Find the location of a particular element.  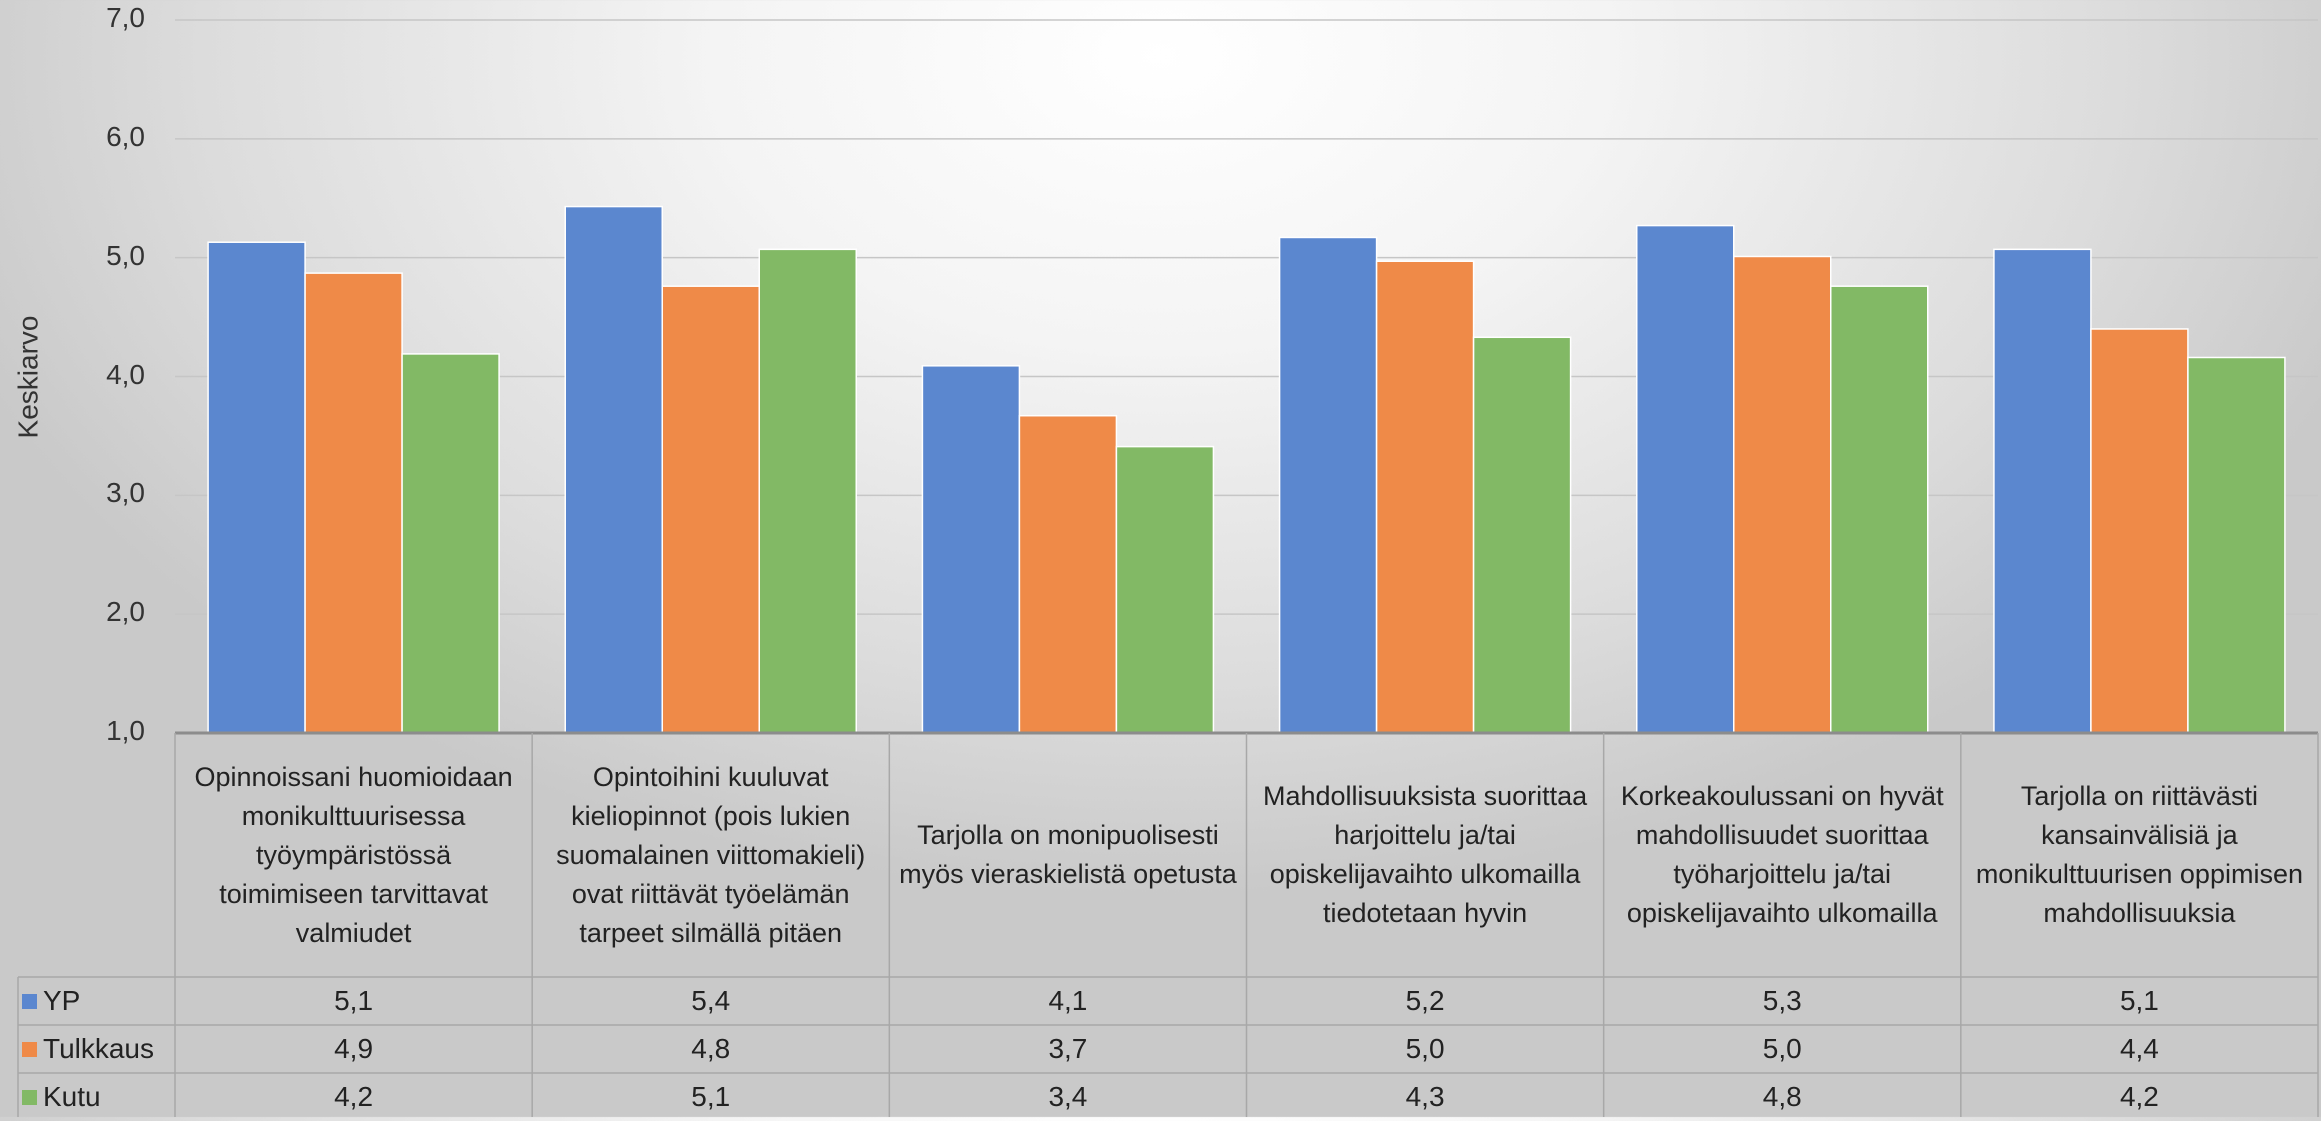

data-label: 4,9 is located at coordinates (354, 1048).